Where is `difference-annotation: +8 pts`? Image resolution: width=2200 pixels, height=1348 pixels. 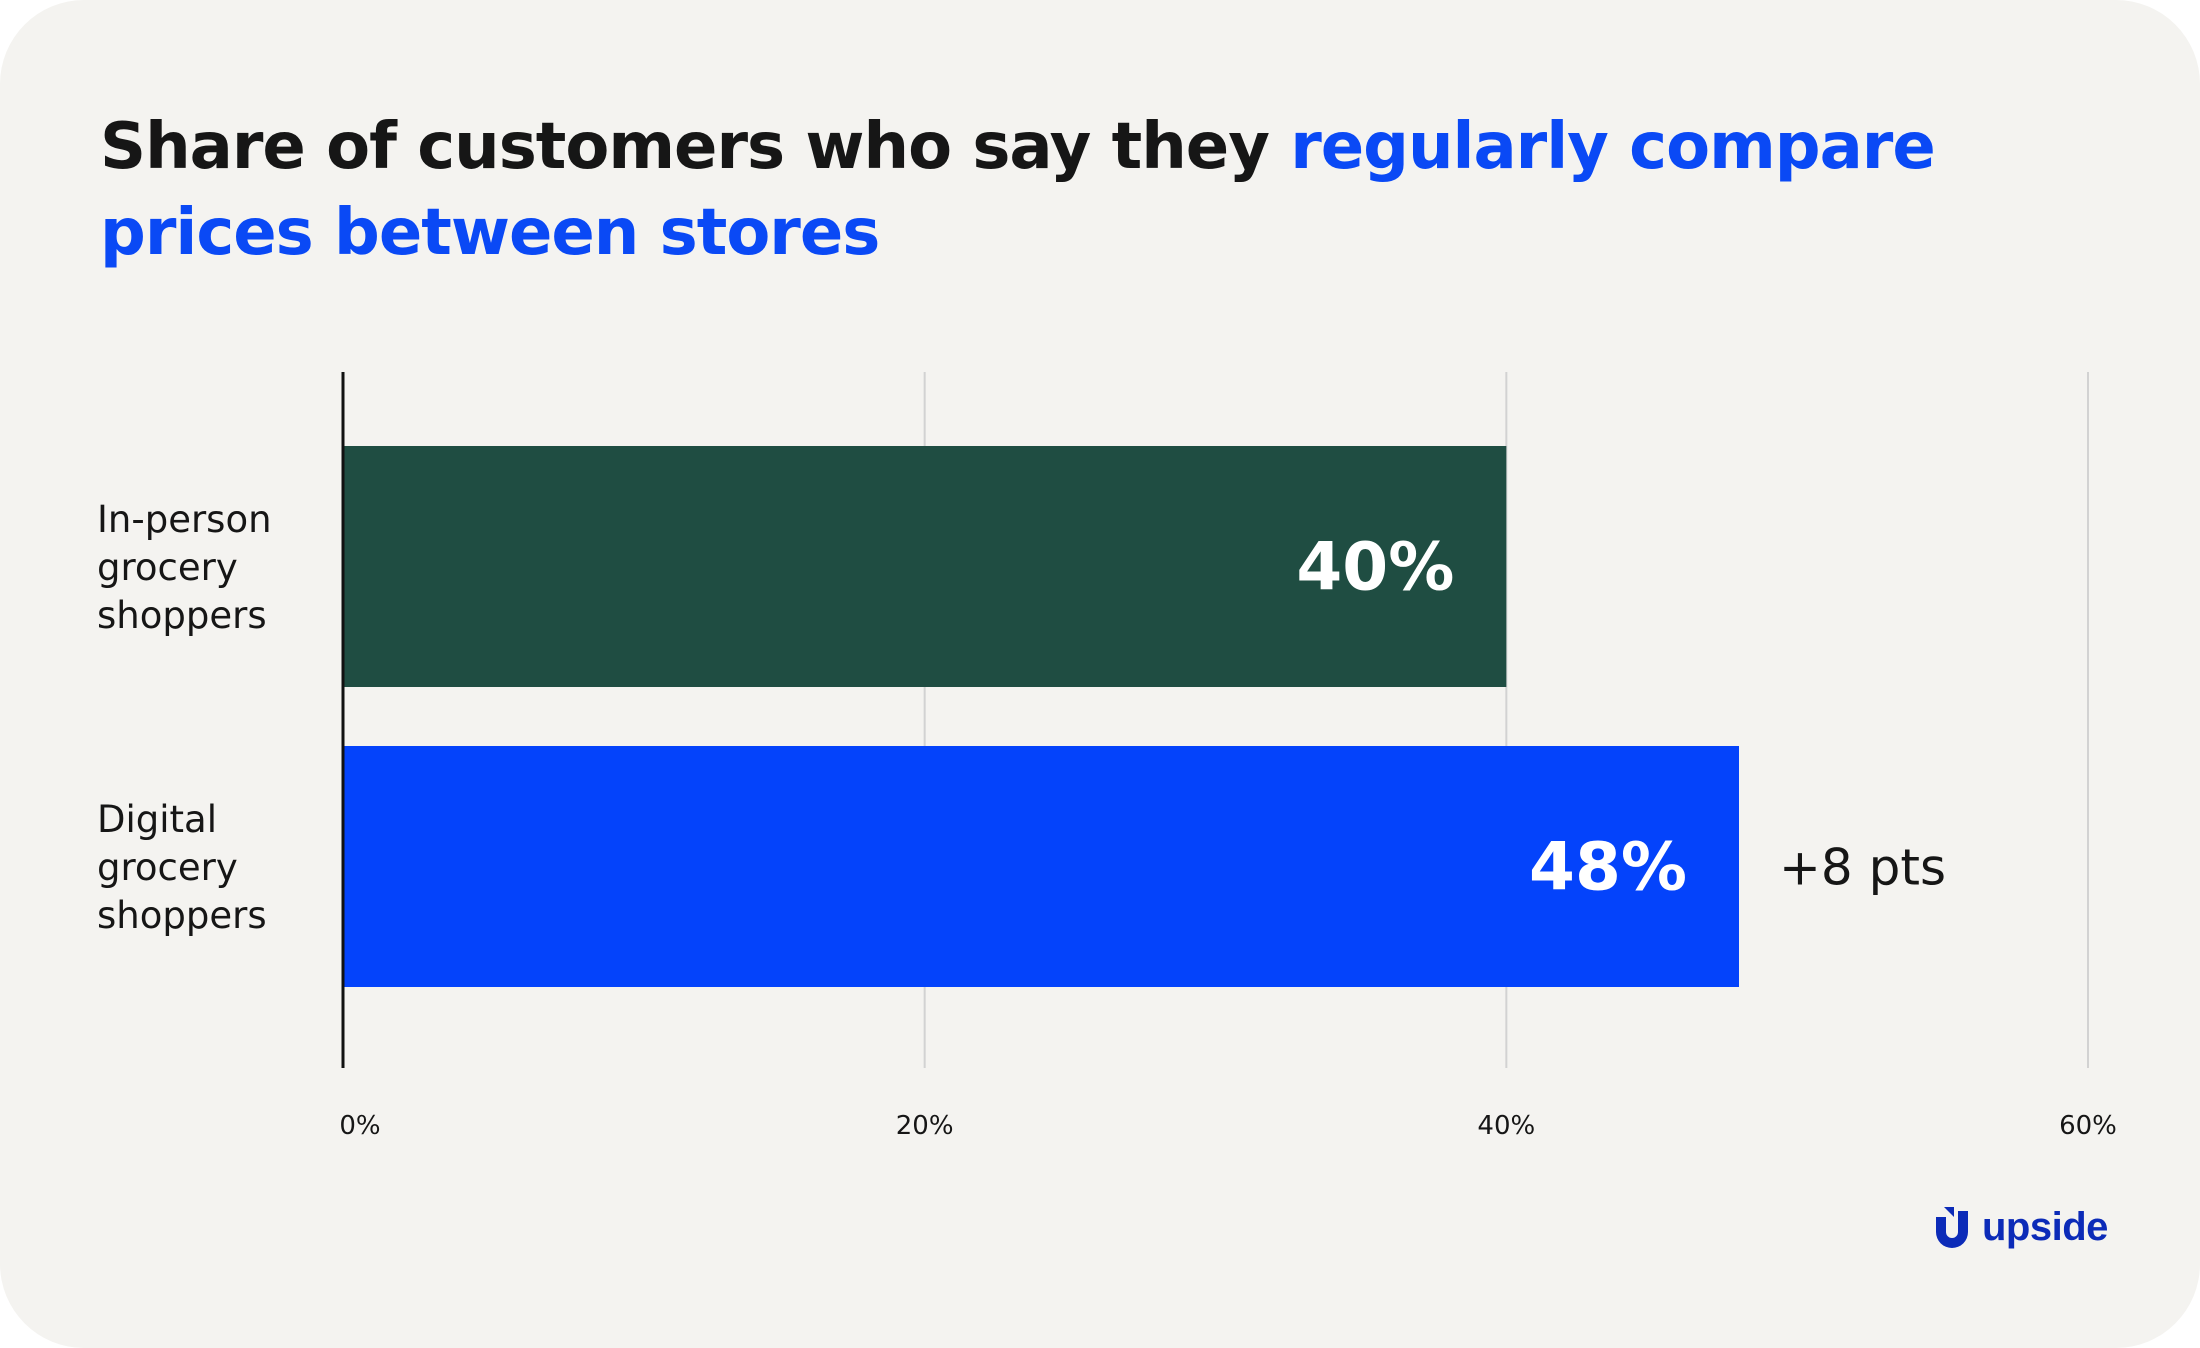
difference-annotation: +8 pts is located at coordinates (1862, 868).